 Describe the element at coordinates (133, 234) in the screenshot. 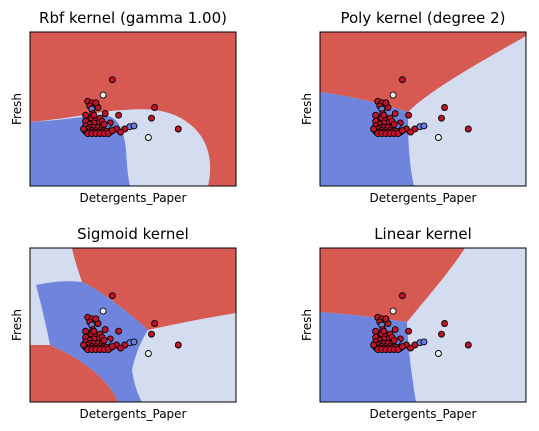

I see `subplot-title: Sigmoid kernel` at that location.